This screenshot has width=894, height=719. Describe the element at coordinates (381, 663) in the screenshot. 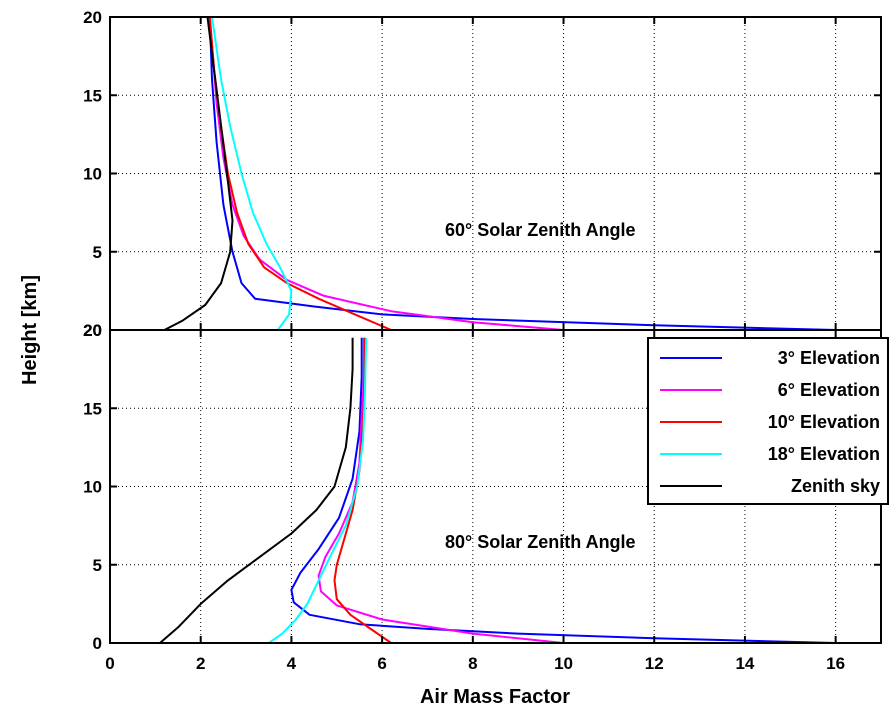

I see `x-tick-label: 6` at that location.